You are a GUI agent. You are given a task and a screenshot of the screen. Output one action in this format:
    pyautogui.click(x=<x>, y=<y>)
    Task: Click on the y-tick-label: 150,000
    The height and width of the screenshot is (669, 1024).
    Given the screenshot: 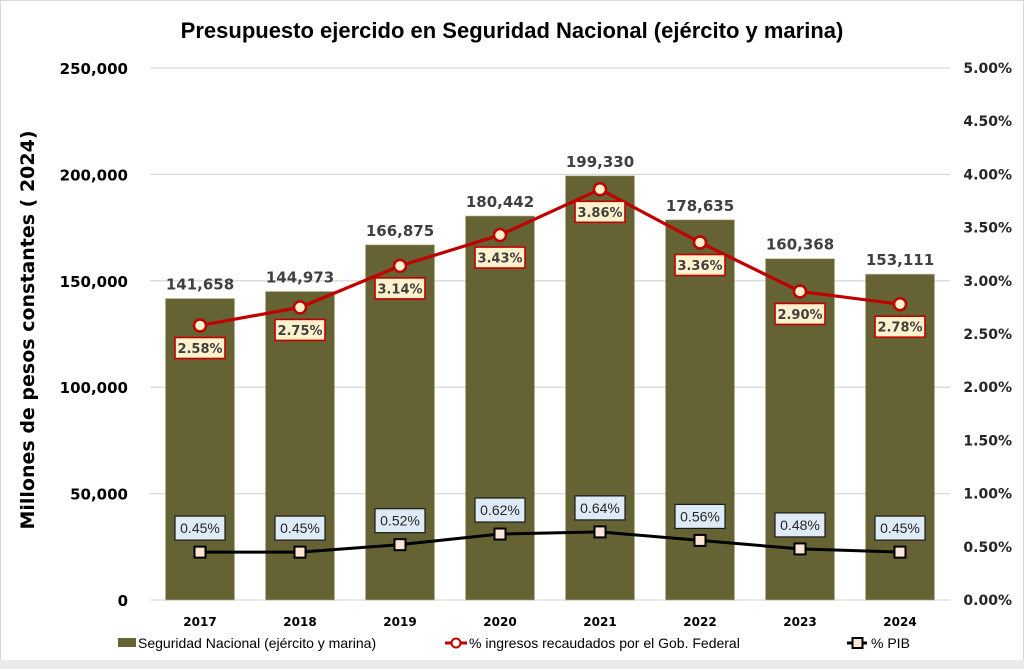 What is the action you would take?
    pyautogui.click(x=94, y=282)
    